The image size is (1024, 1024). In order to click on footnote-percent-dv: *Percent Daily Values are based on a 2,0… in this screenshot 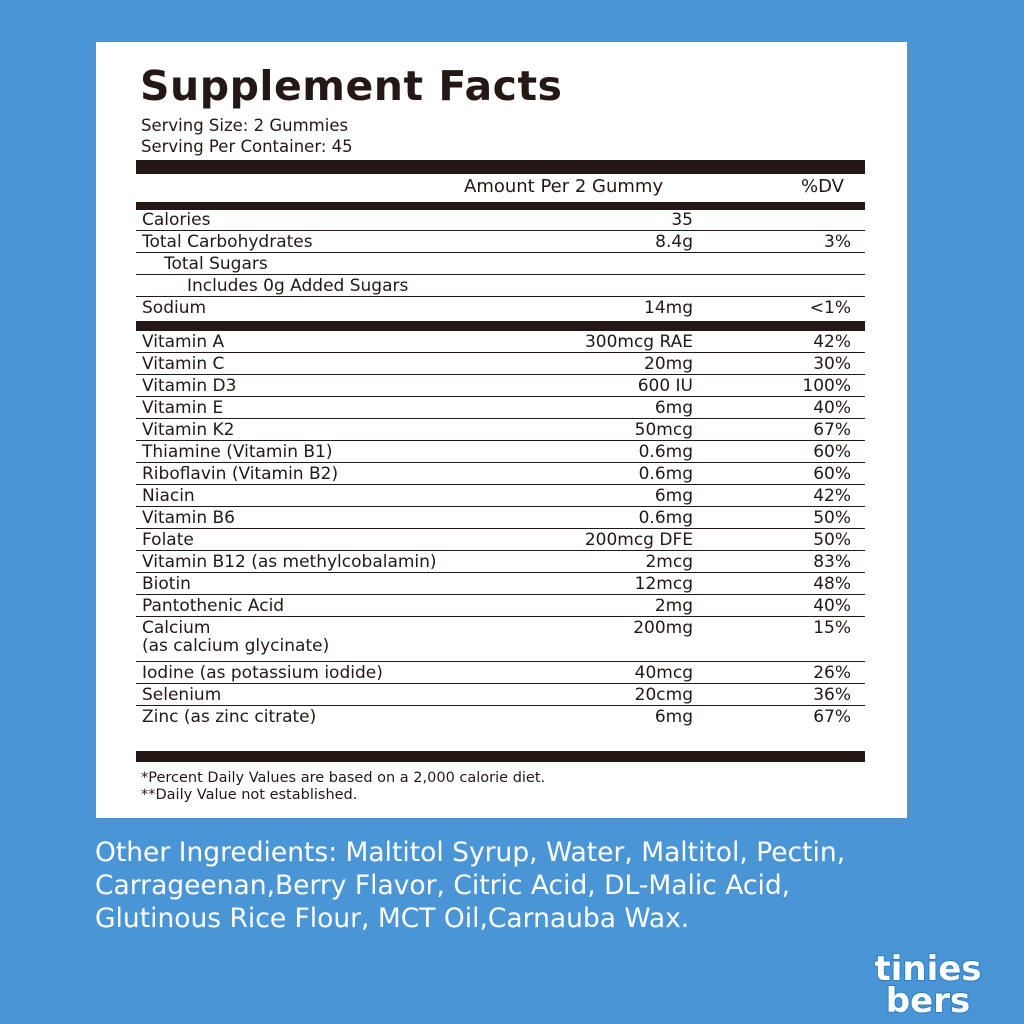, I will do `click(343, 778)`.